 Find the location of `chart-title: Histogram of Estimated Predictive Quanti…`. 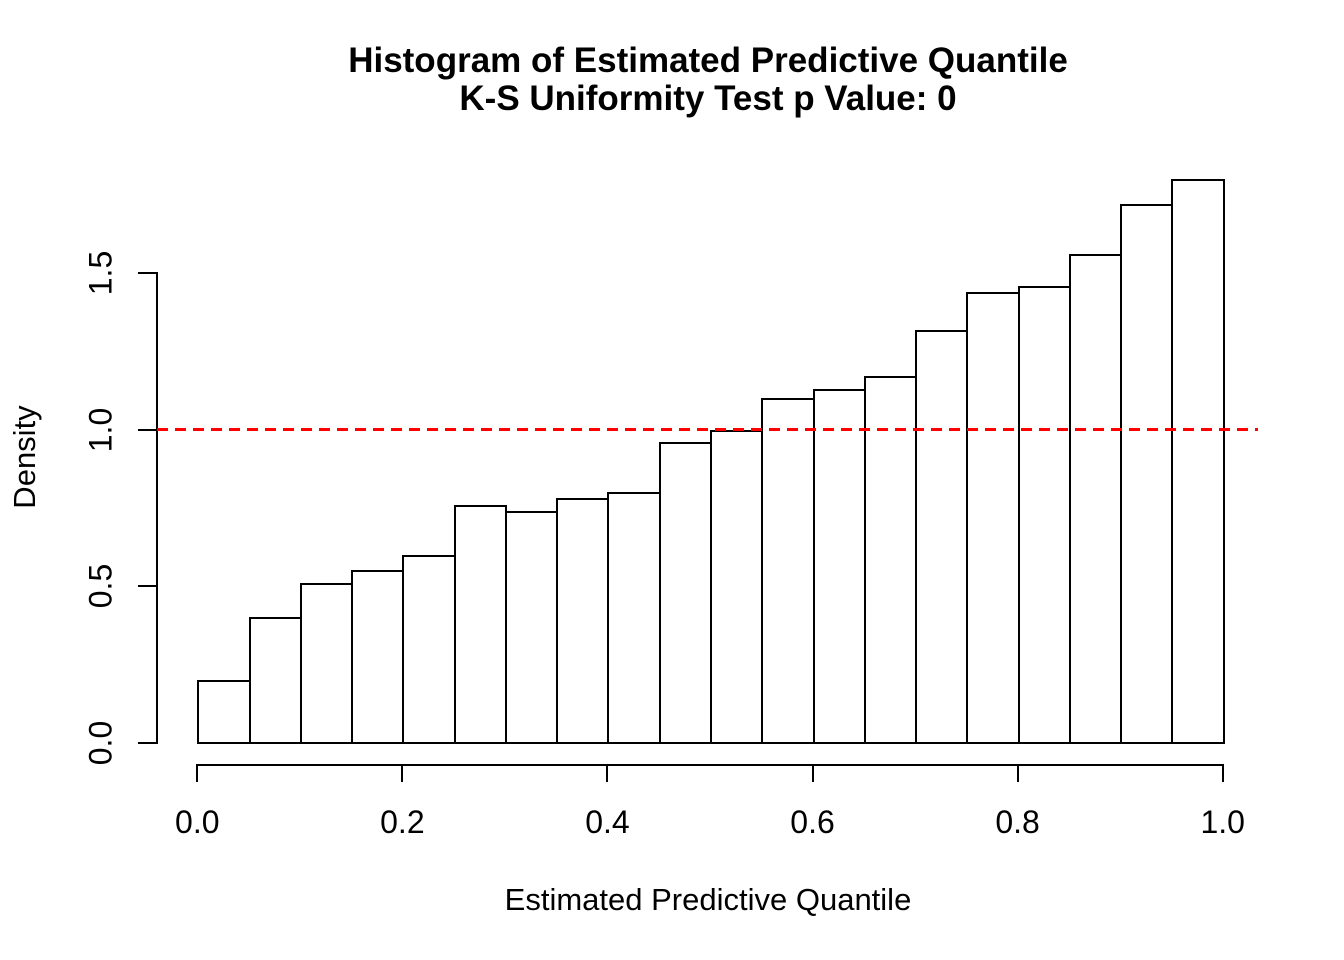

chart-title: Histogram of Estimated Predictive Quanti… is located at coordinates (708, 80).